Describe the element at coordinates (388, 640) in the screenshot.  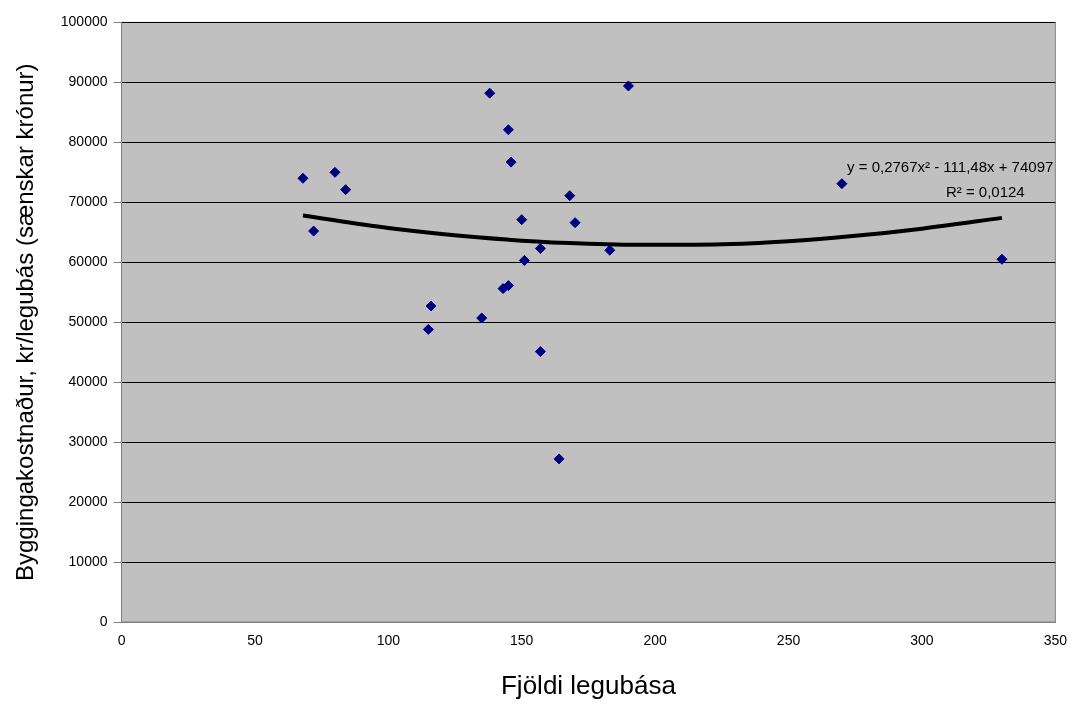
I see `x-tick-label: 100` at that location.